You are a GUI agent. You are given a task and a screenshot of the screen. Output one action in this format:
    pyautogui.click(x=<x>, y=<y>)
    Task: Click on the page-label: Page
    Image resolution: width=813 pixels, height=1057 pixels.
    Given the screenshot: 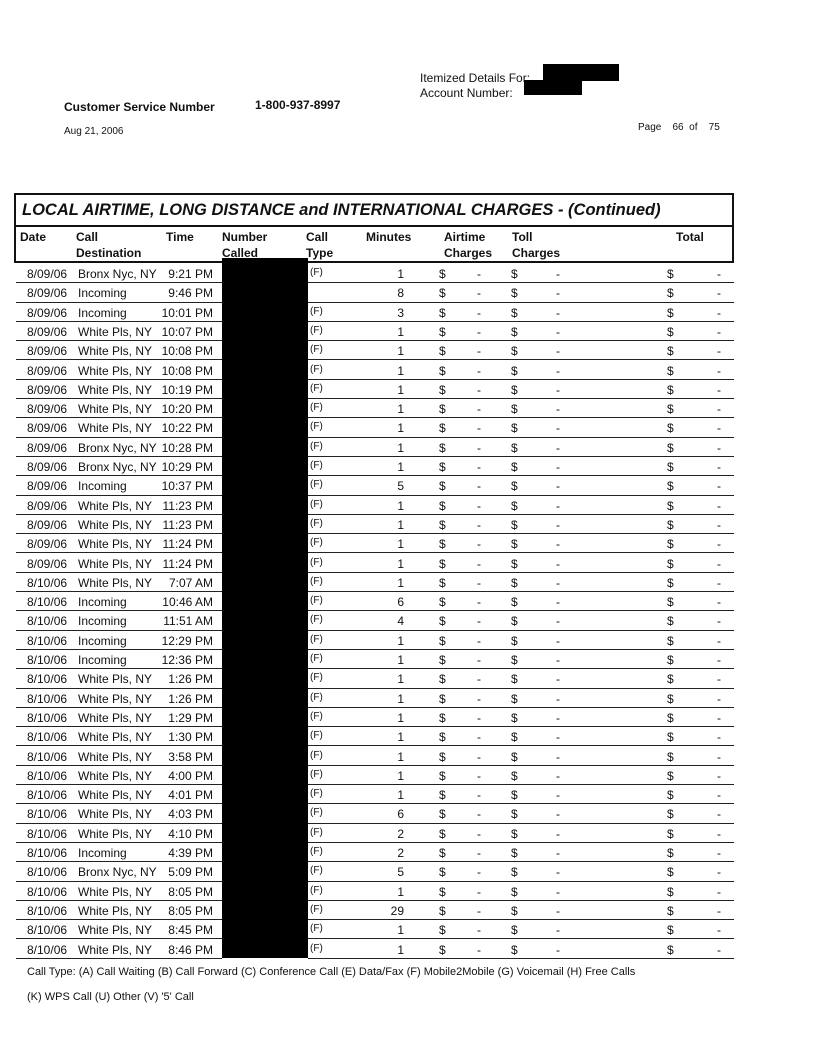 What is the action you would take?
    pyautogui.click(x=650, y=127)
    